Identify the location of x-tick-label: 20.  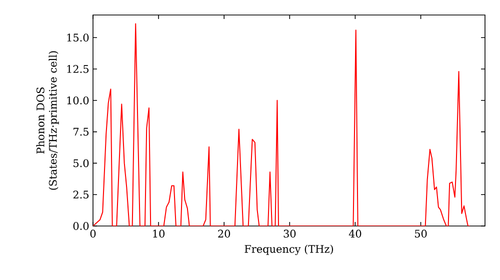
(224, 234).